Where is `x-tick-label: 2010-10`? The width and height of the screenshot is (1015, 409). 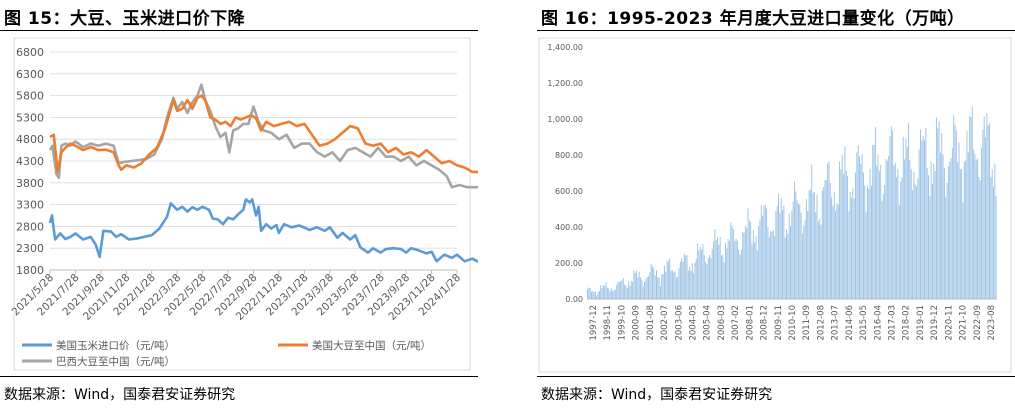
x-tick-label: 2010-10 is located at coordinates (793, 323).